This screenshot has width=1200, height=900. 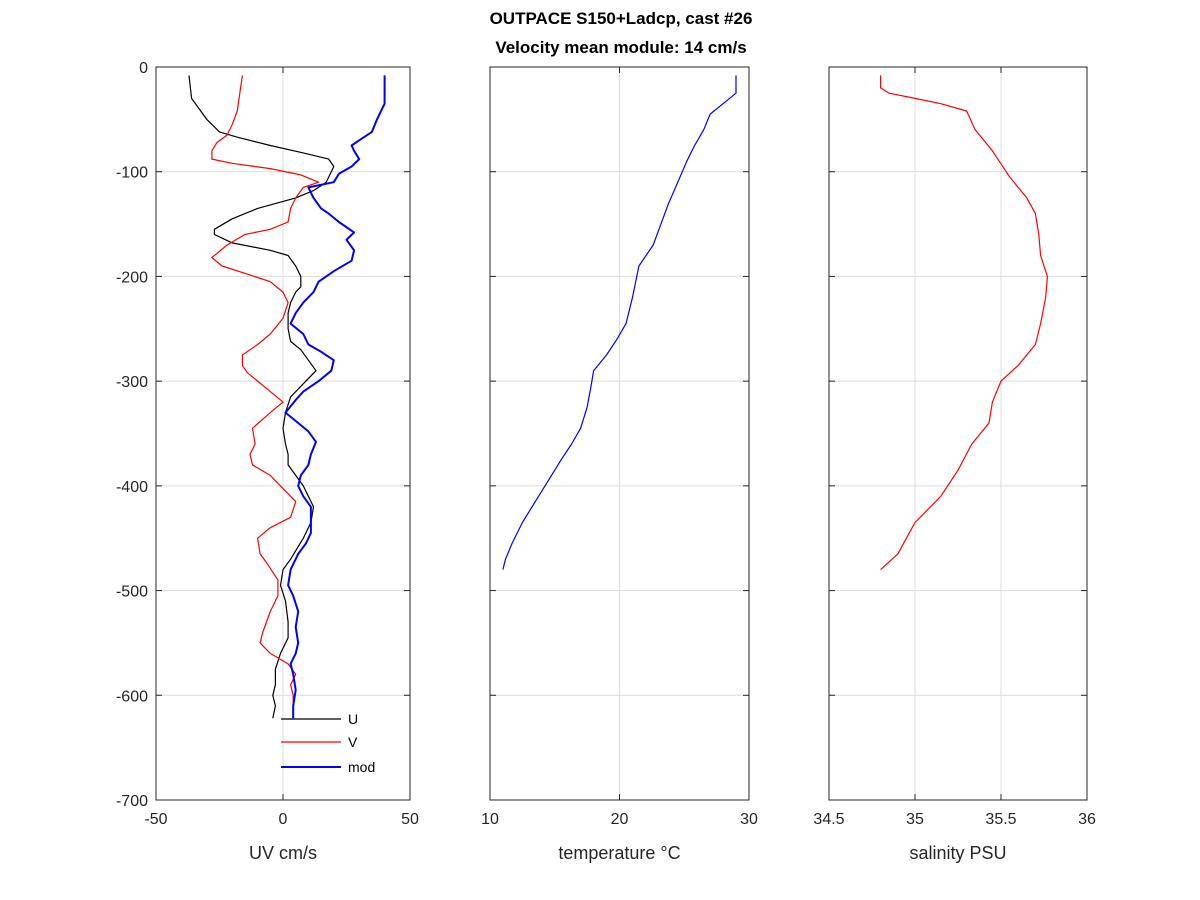 What do you see at coordinates (621, 18) in the screenshot?
I see `title-line-1: OUTPACE S150+Ladcp, cast #26` at bounding box center [621, 18].